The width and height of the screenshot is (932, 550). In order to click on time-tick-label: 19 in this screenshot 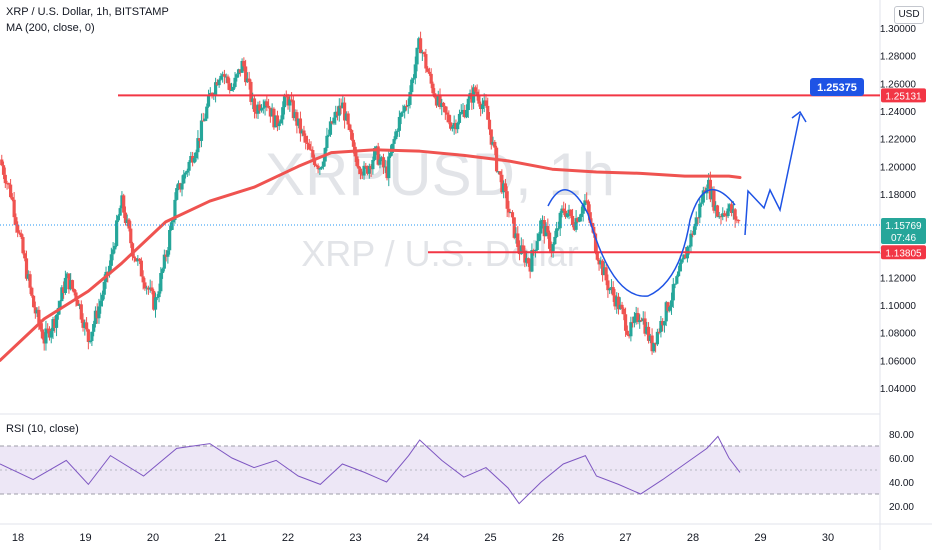, I will do `click(85, 538)`.